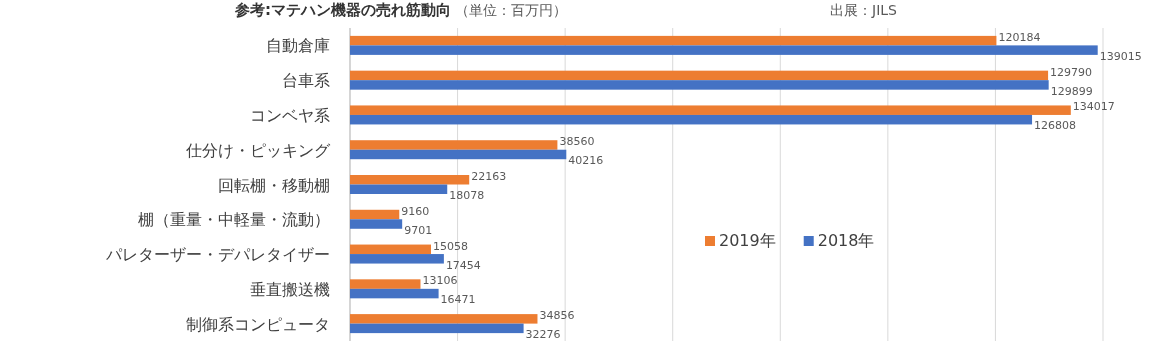 This screenshot has height=341, width=1164. What do you see at coordinates (290, 289) in the screenshot?
I see `y-tick-label: 垂直搬送機` at bounding box center [290, 289].